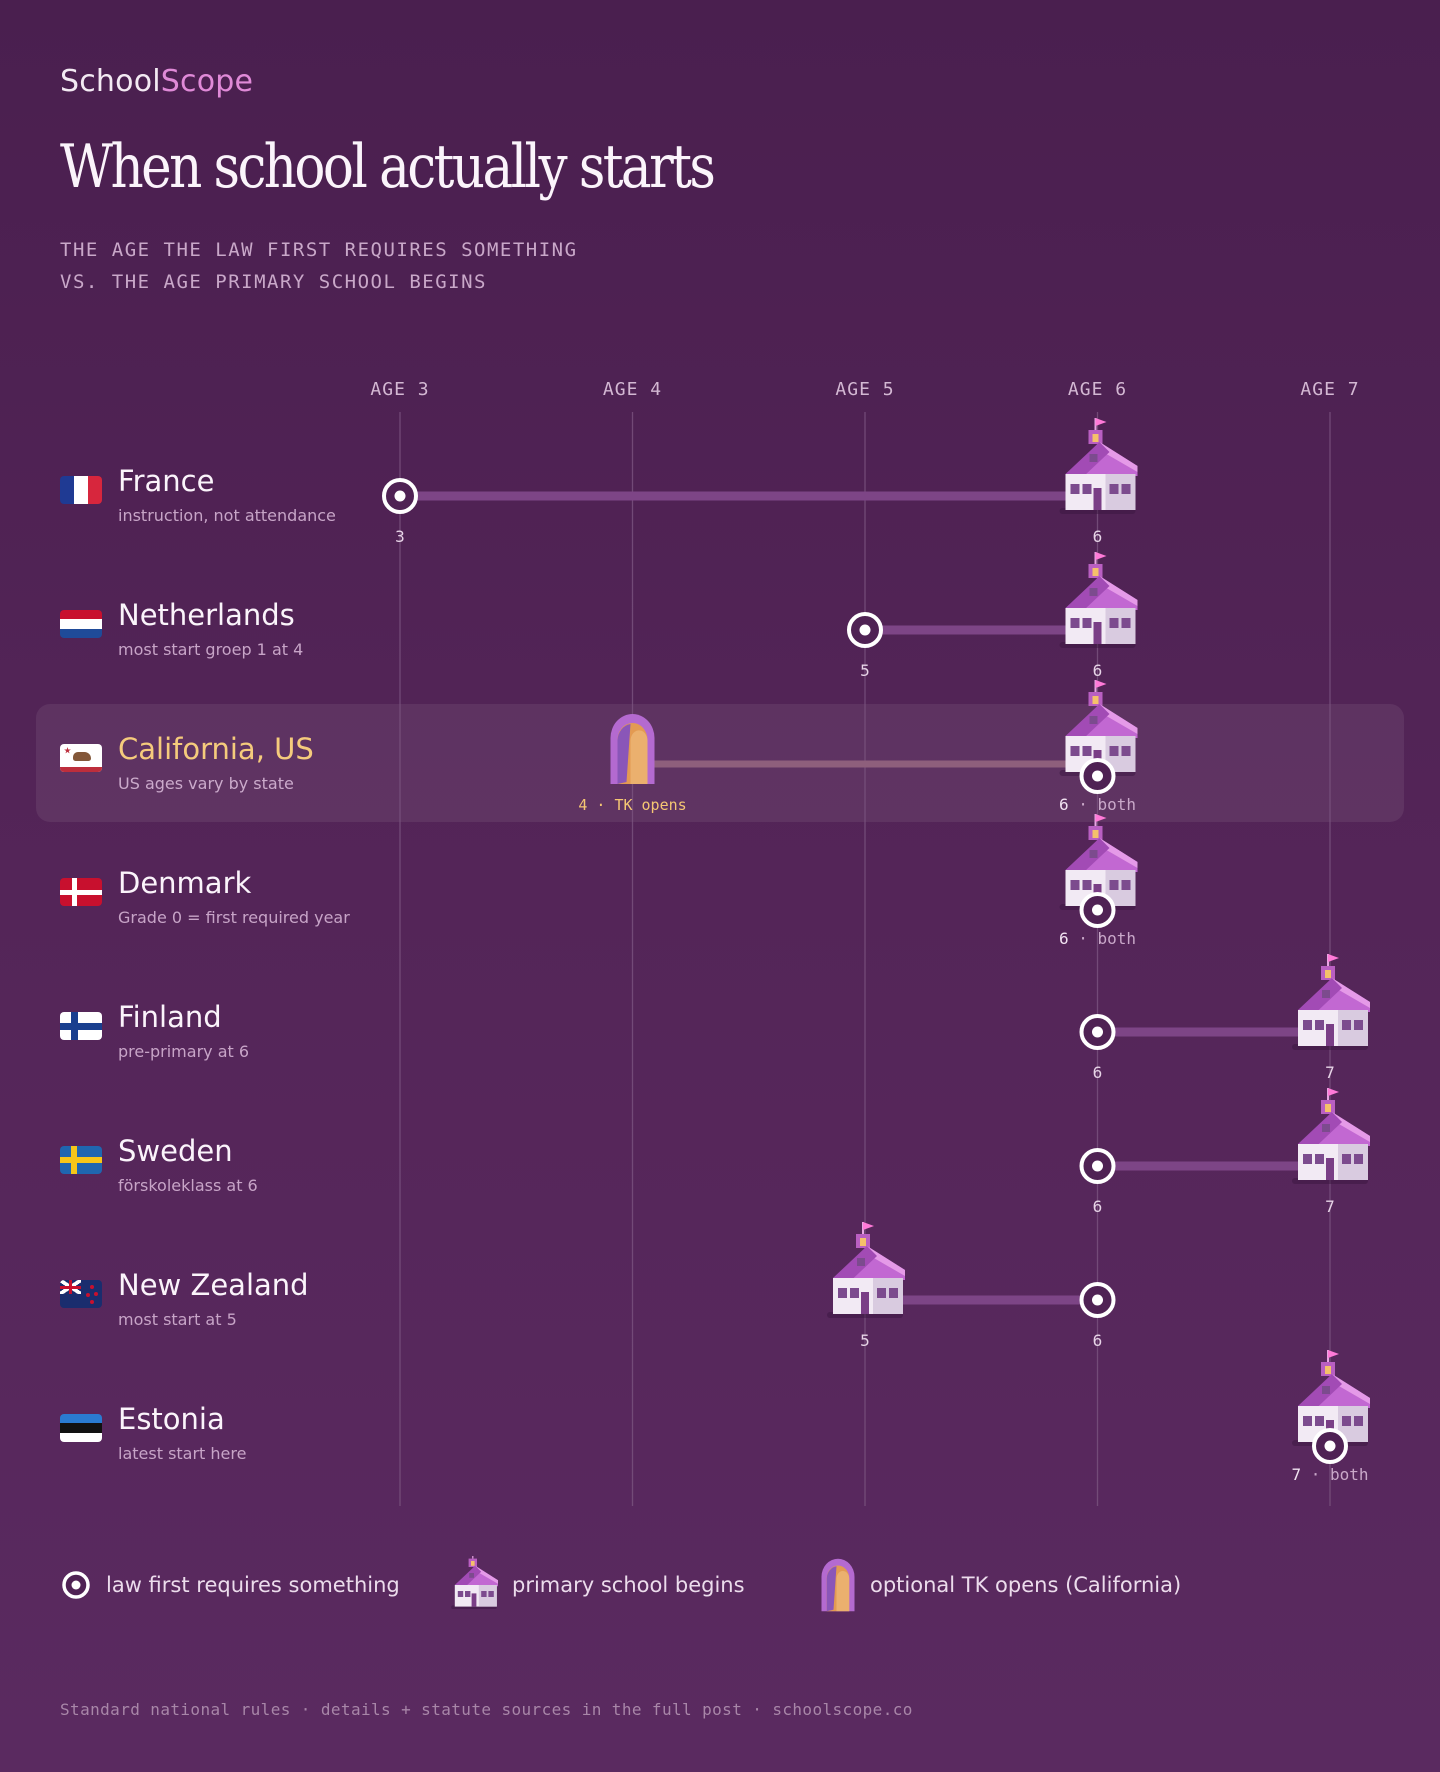 The height and width of the screenshot is (1772, 1440). Describe the element at coordinates (175, 1151) in the screenshot. I see `country-name: Sweden` at that location.